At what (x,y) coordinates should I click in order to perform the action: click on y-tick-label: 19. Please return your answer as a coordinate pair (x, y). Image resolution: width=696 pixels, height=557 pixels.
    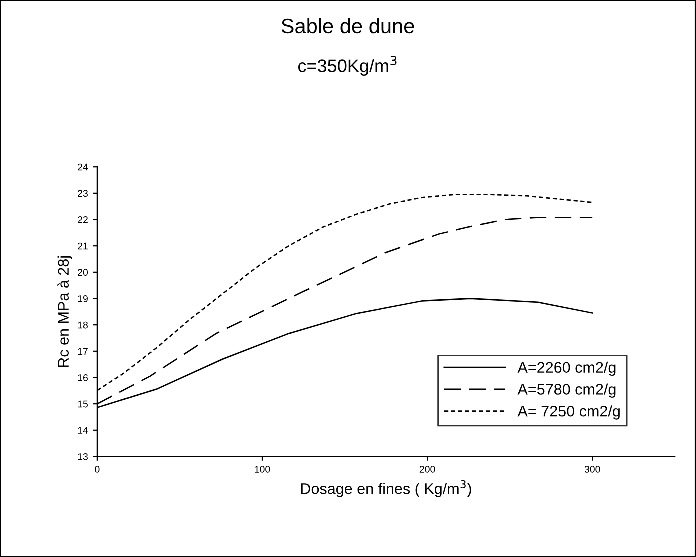
    Looking at the image, I should click on (83, 298).